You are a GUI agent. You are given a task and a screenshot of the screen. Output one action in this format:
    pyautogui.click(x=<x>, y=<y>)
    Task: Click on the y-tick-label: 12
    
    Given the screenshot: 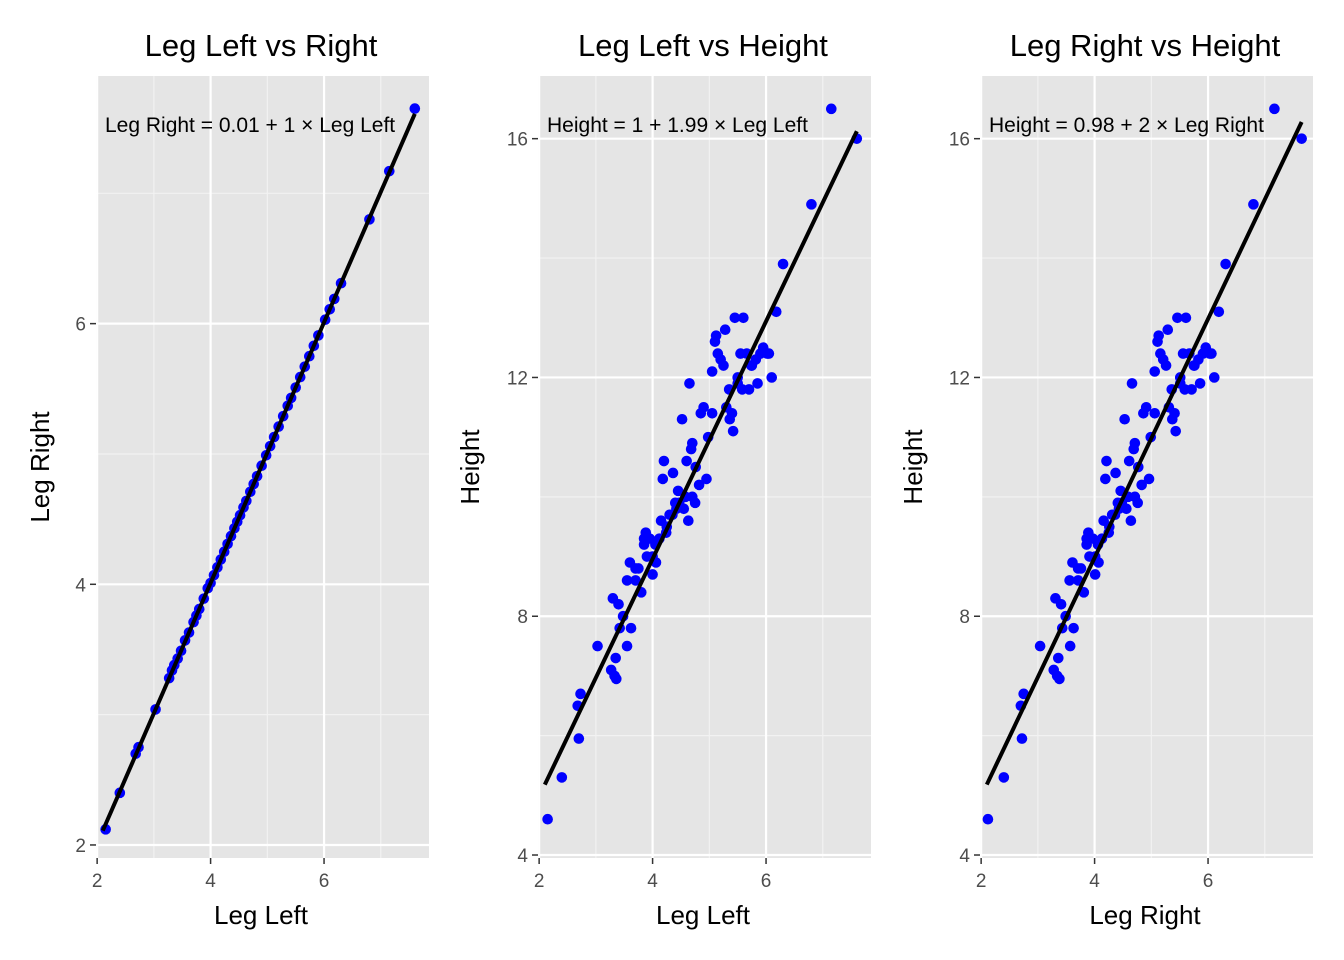 What is the action you would take?
    pyautogui.click(x=959, y=378)
    